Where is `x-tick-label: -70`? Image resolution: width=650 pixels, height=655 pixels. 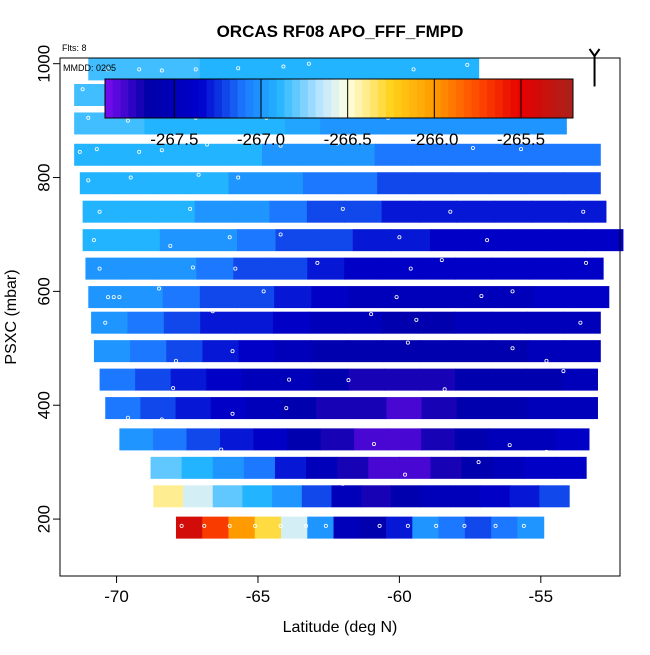
x-tick-label: -70 is located at coordinates (116, 596).